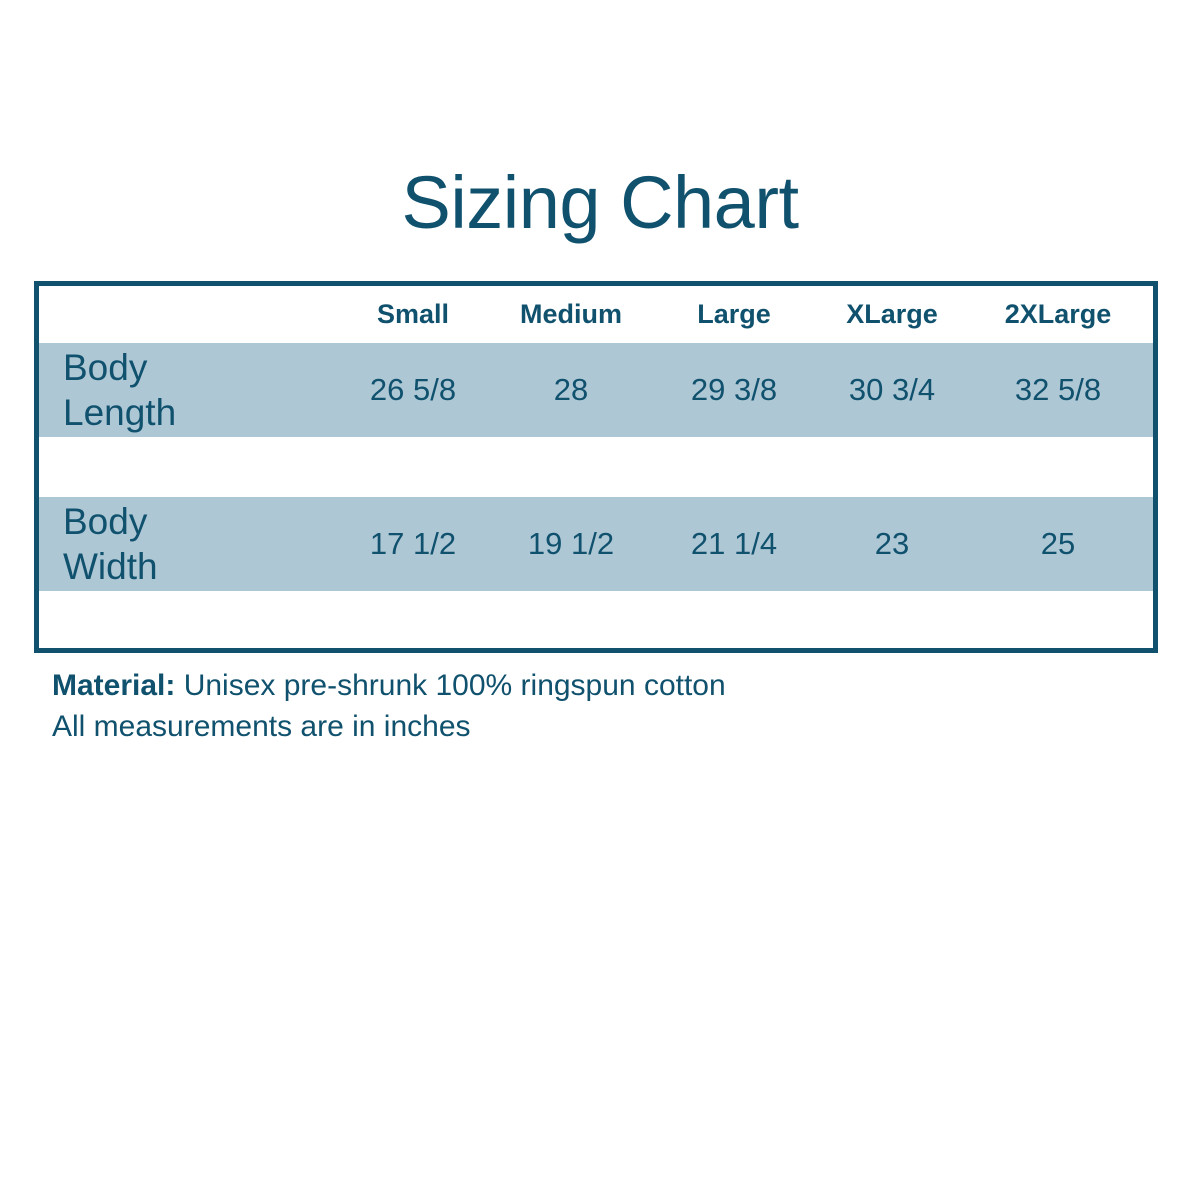 This screenshot has width=1200, height=1200. Describe the element at coordinates (571, 543) in the screenshot. I see `cell-body-width-medium: 19 1/2` at that location.